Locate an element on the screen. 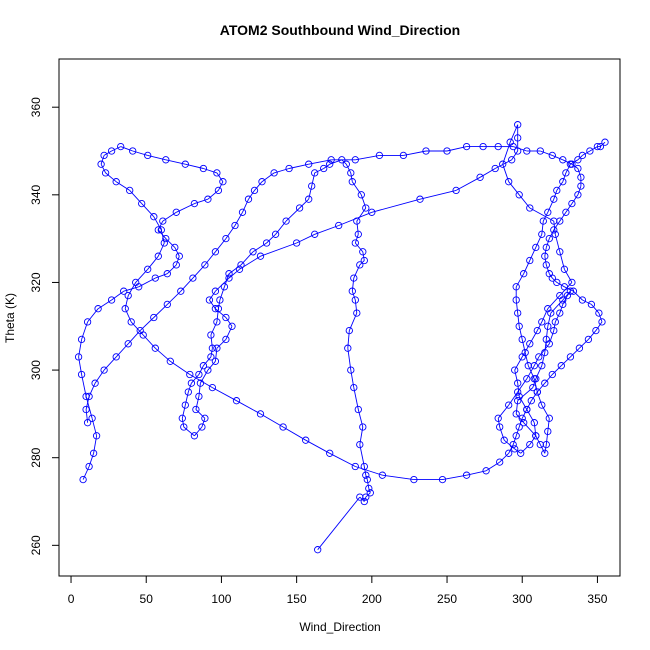  x-tick-label: 250 is located at coordinates (447, 599).